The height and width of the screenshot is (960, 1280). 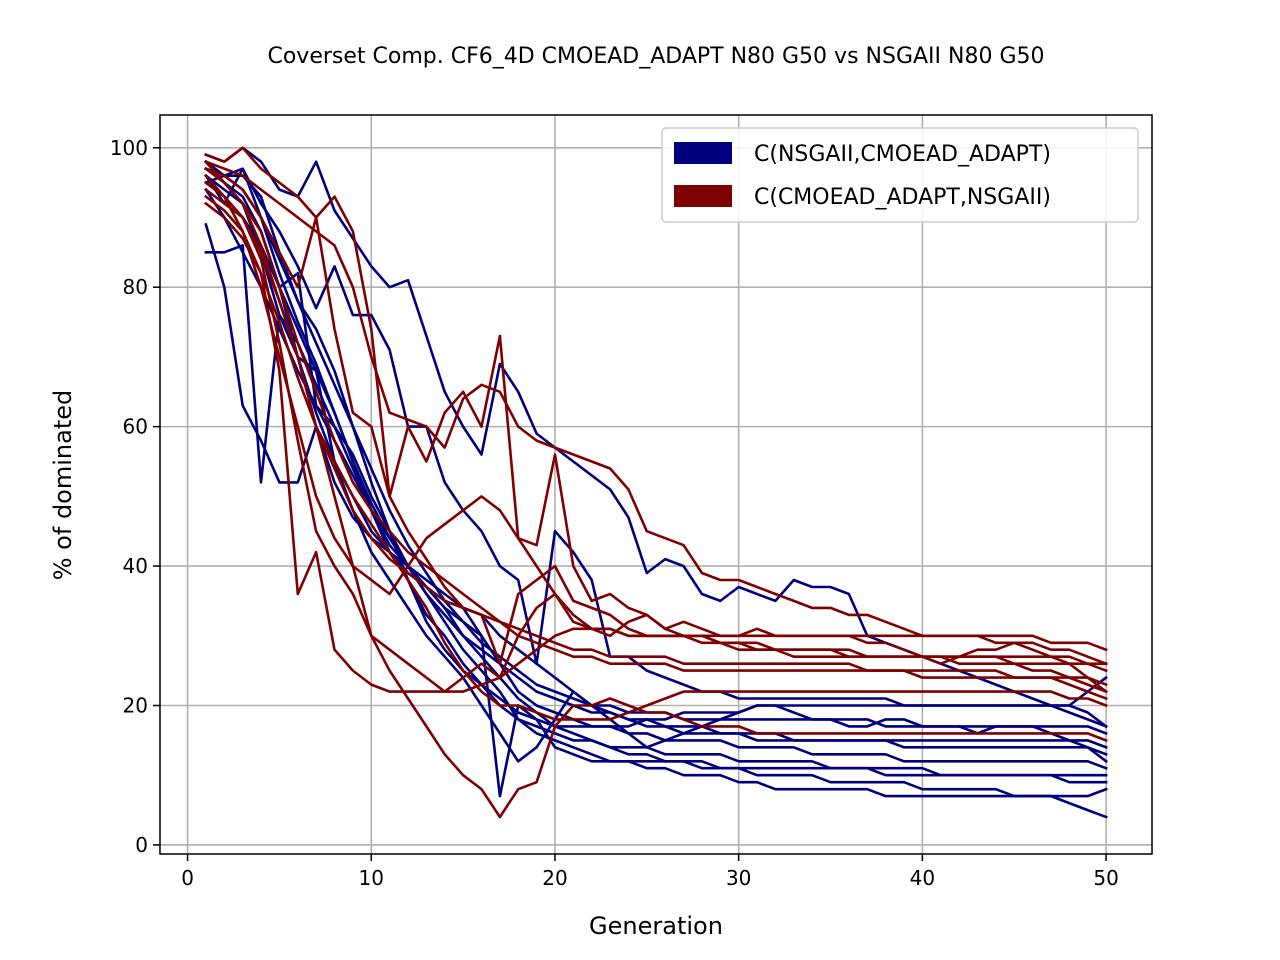 I want to click on y-tick-label: 20, so click(x=135, y=706).